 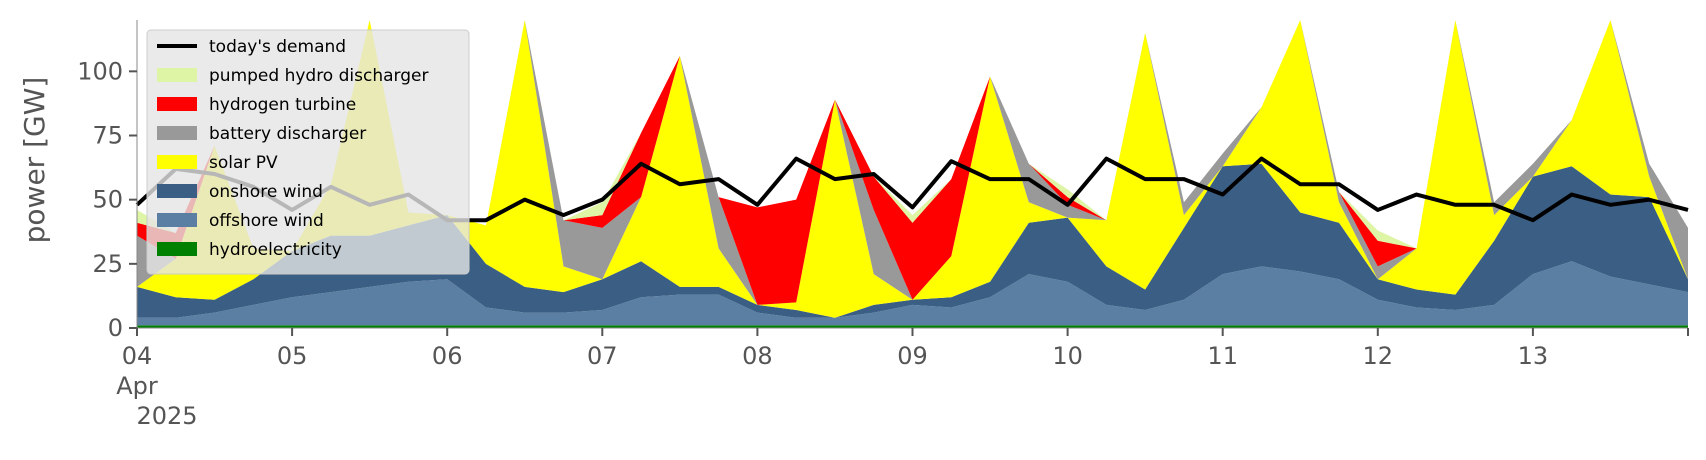 I want to click on y-tick-label: 25, so click(x=107, y=264).